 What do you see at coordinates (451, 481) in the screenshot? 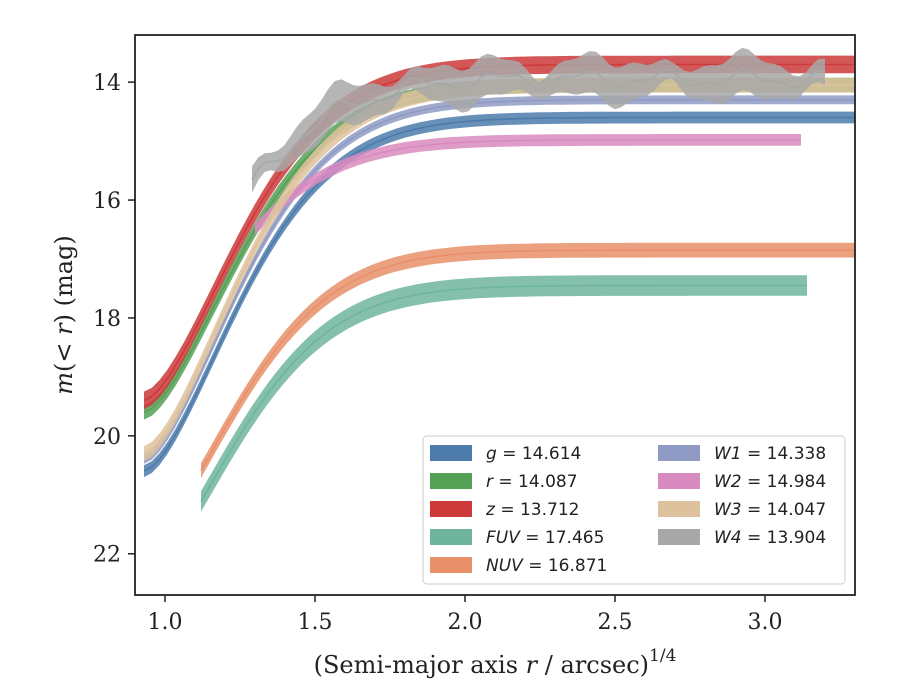
I see `legend-swatch-r` at bounding box center [451, 481].